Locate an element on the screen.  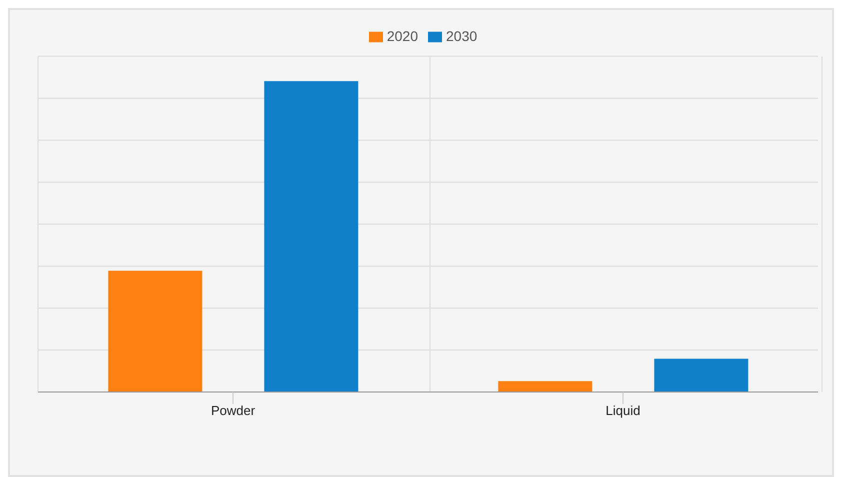
x-tick-label: Powder is located at coordinates (233, 410).